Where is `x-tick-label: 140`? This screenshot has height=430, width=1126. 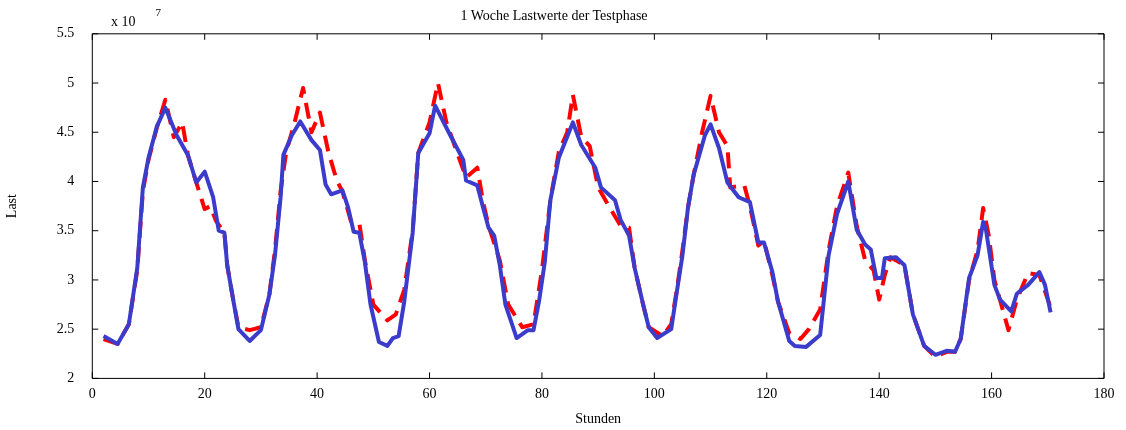
x-tick-label: 140 is located at coordinates (879, 394).